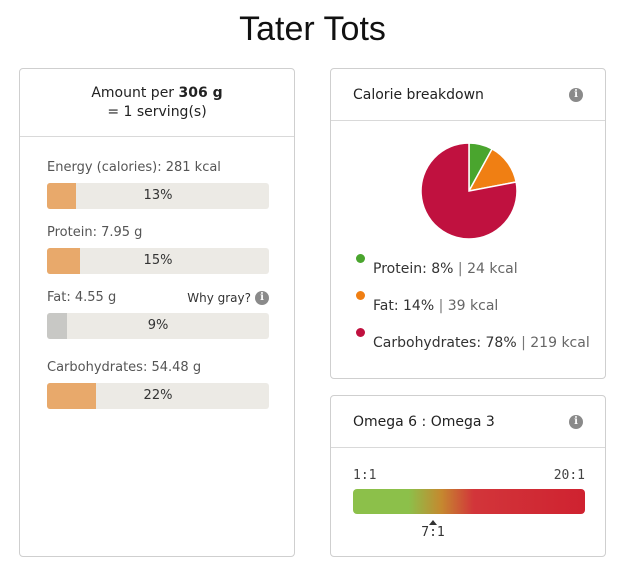  What do you see at coordinates (95, 297) in the screenshot?
I see `nutrient-value: 4.55 g` at bounding box center [95, 297].